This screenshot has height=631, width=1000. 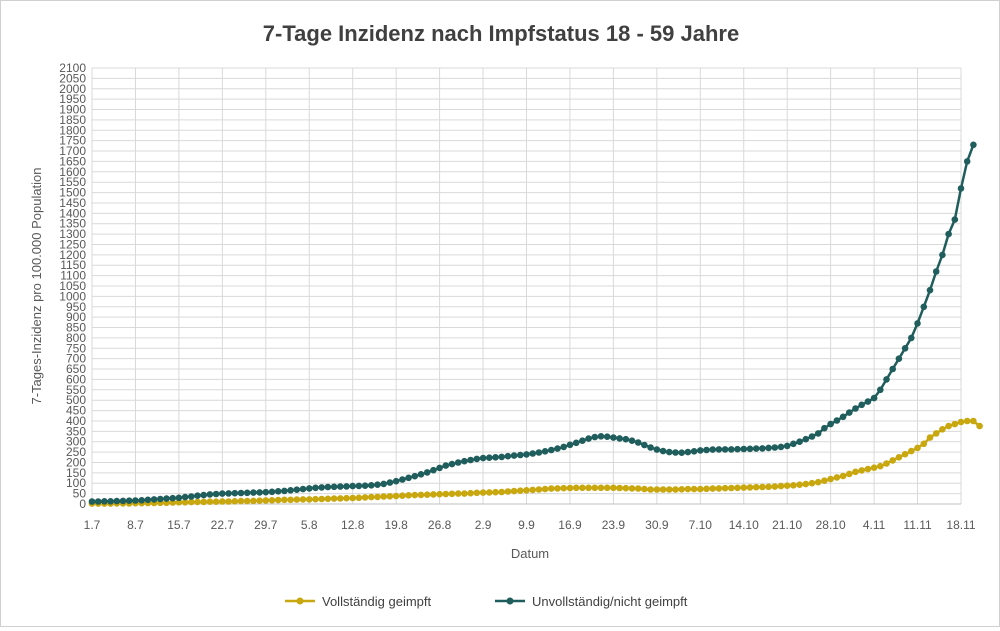 I want to click on legend-swatch-marker, so click(x=300, y=601).